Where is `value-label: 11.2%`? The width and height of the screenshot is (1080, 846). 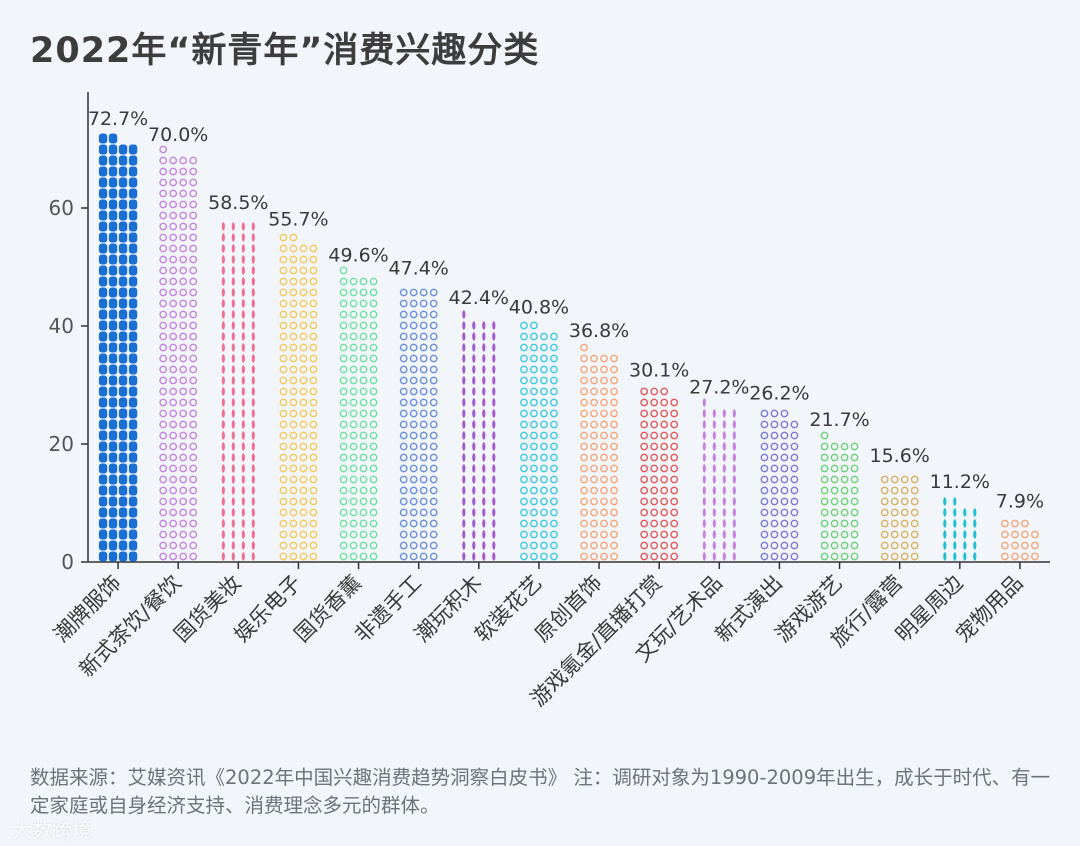 value-label: 11.2% is located at coordinates (960, 482).